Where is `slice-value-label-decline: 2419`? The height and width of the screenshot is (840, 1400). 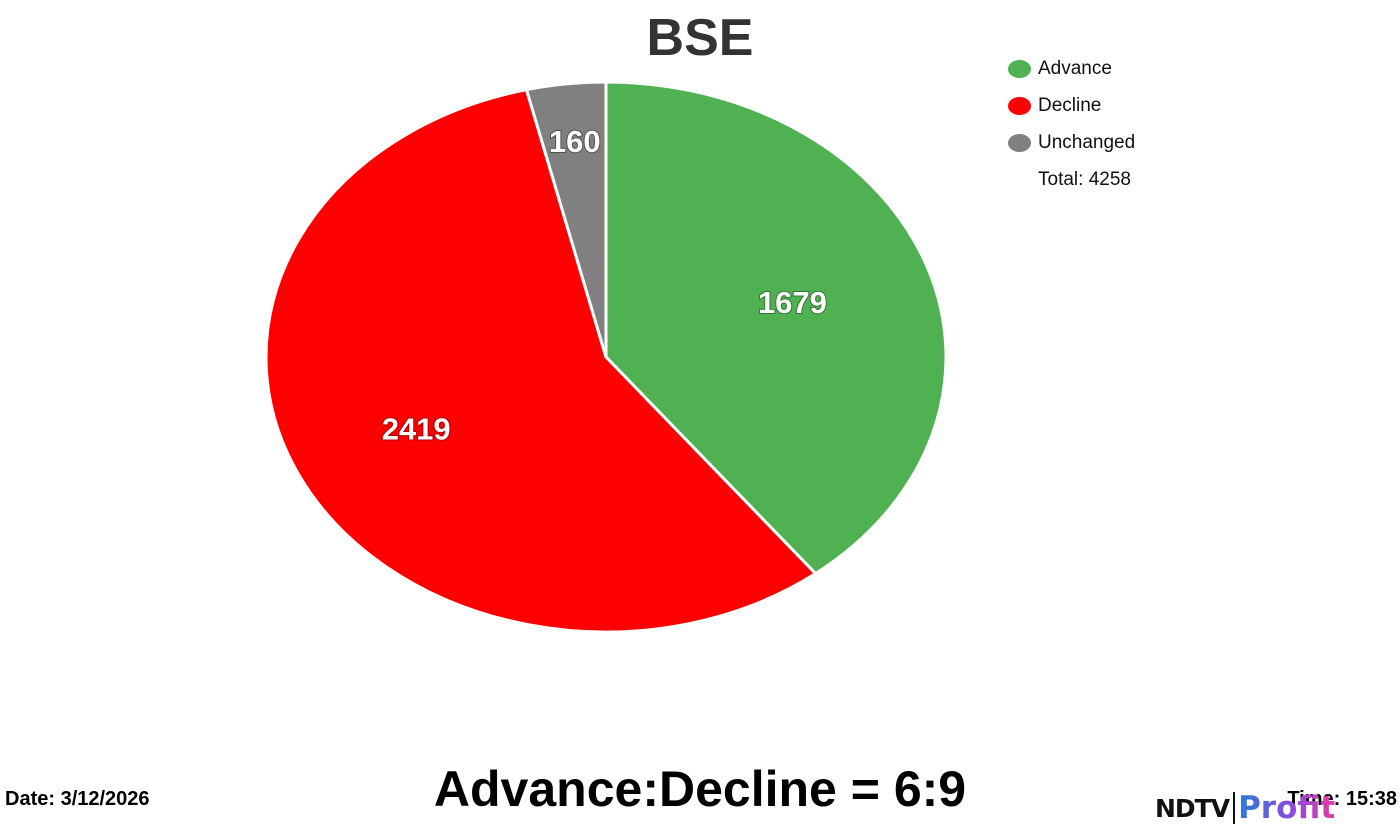 slice-value-label-decline: 2419 is located at coordinates (416, 428).